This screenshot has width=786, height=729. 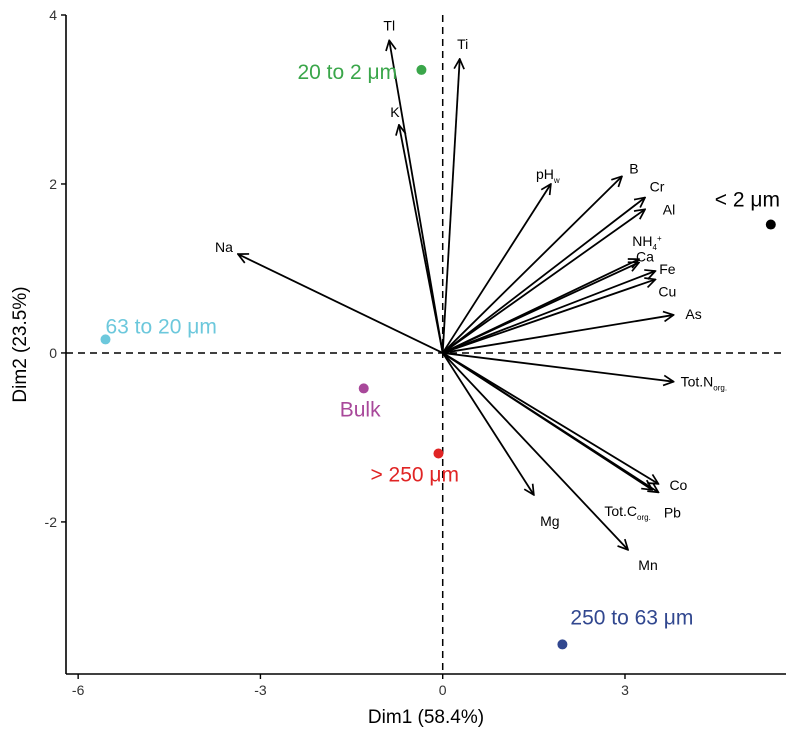 What do you see at coordinates (549, 521) in the screenshot?
I see `variable-label: Mg` at bounding box center [549, 521].